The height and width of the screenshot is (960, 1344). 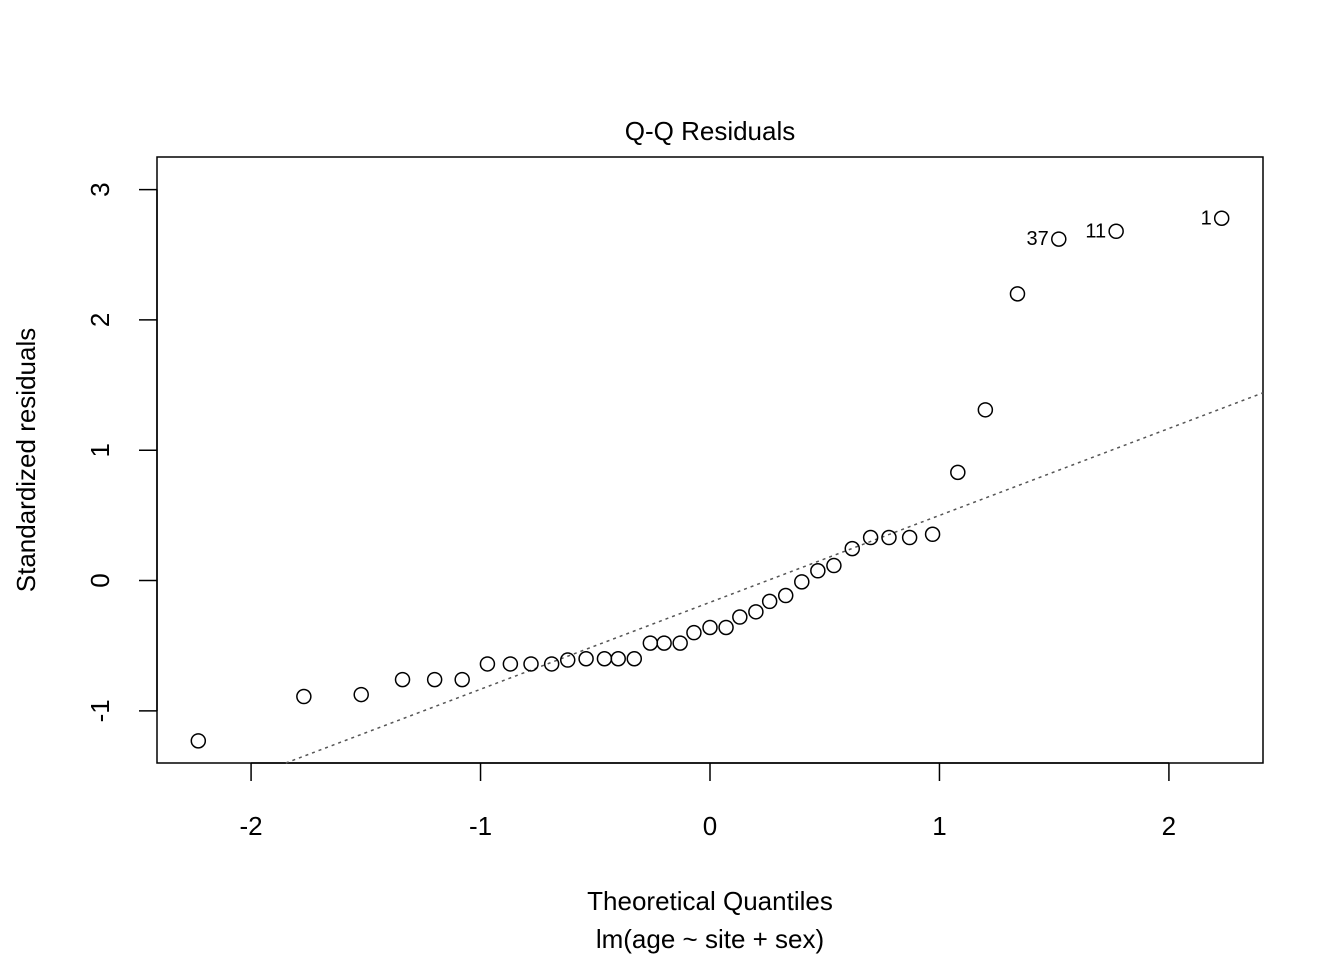 I want to click on y-tick-label: 0, so click(x=100, y=580).